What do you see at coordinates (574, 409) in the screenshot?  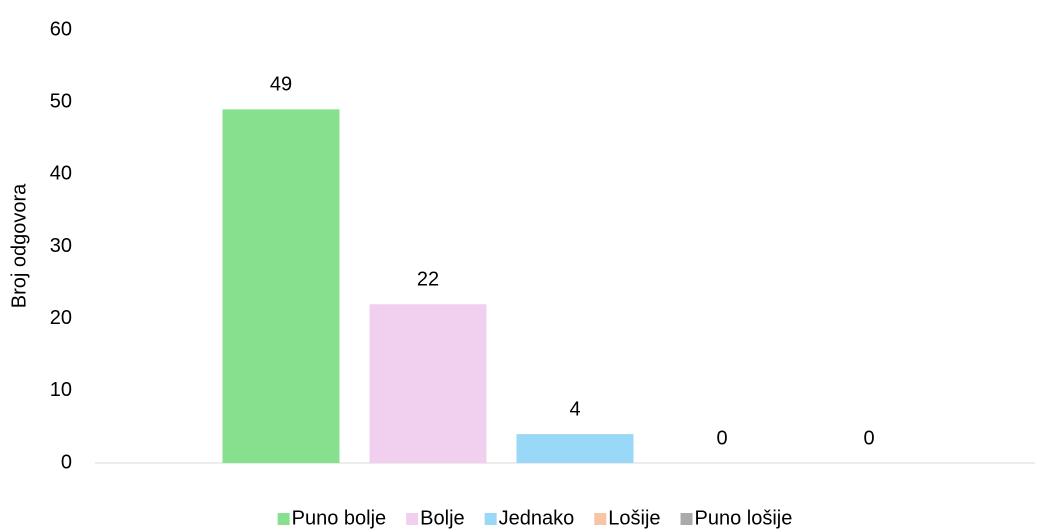 I see `data-label: 4` at bounding box center [574, 409].